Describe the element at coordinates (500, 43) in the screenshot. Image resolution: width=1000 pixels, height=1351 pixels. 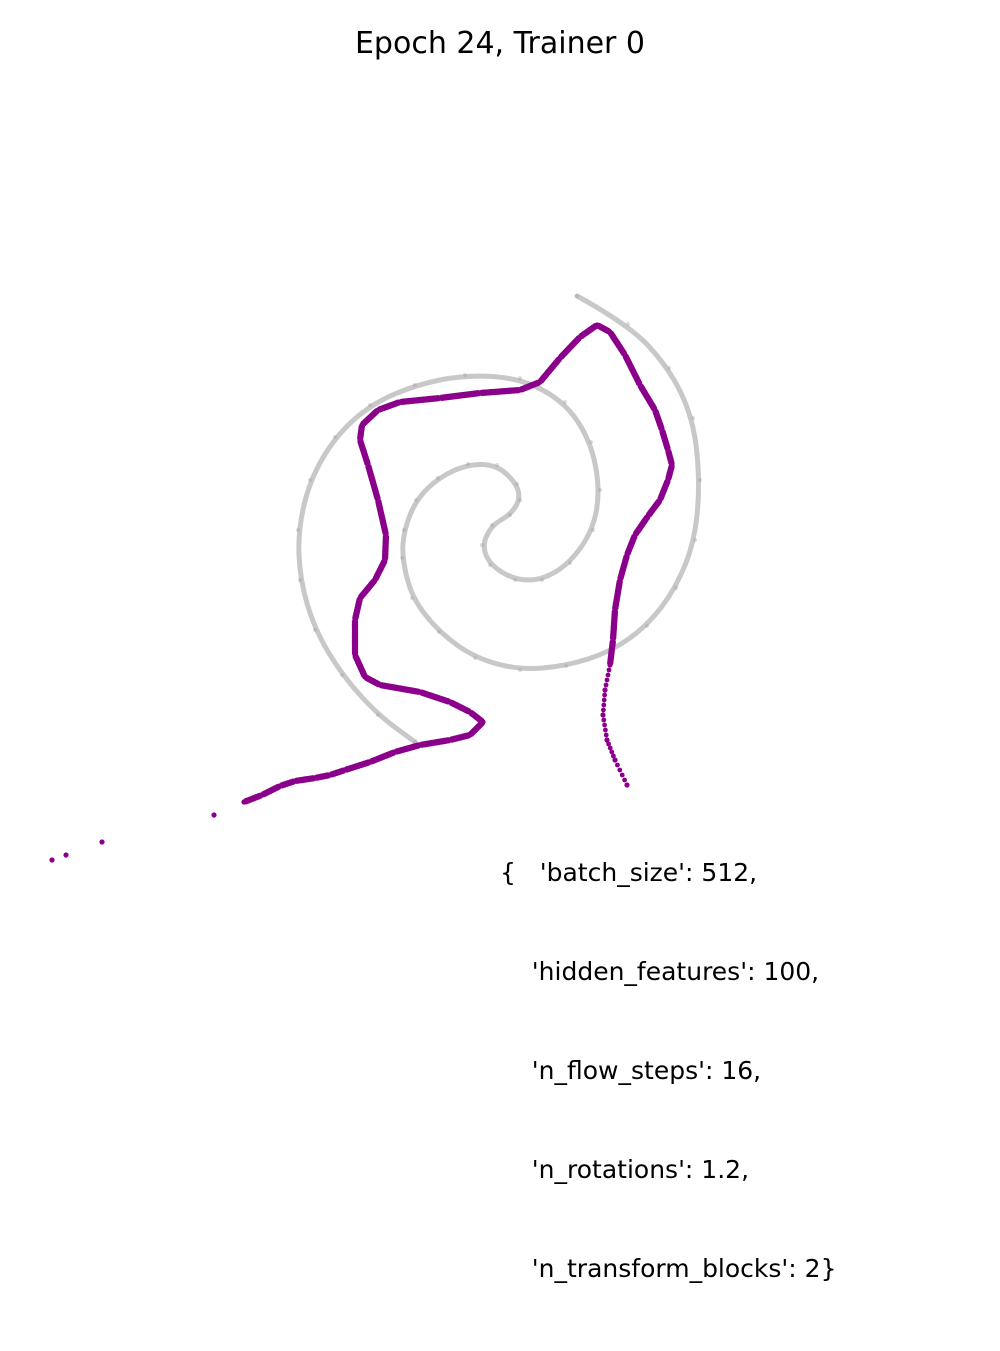
I see `chart-title: Epoch 24, Trainer 0` at that location.